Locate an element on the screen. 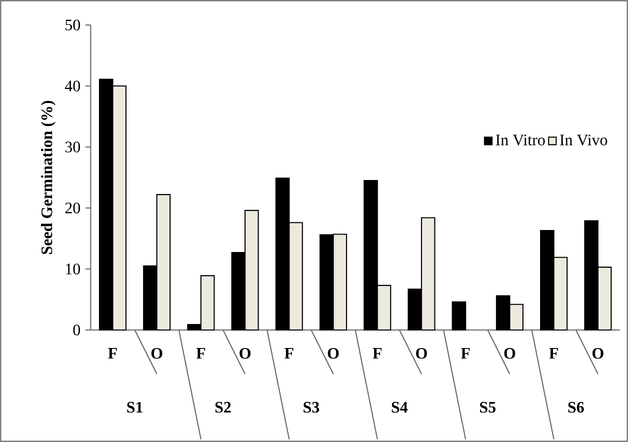 This screenshot has height=442, width=628. y-tick-label: 40 is located at coordinates (72, 86).